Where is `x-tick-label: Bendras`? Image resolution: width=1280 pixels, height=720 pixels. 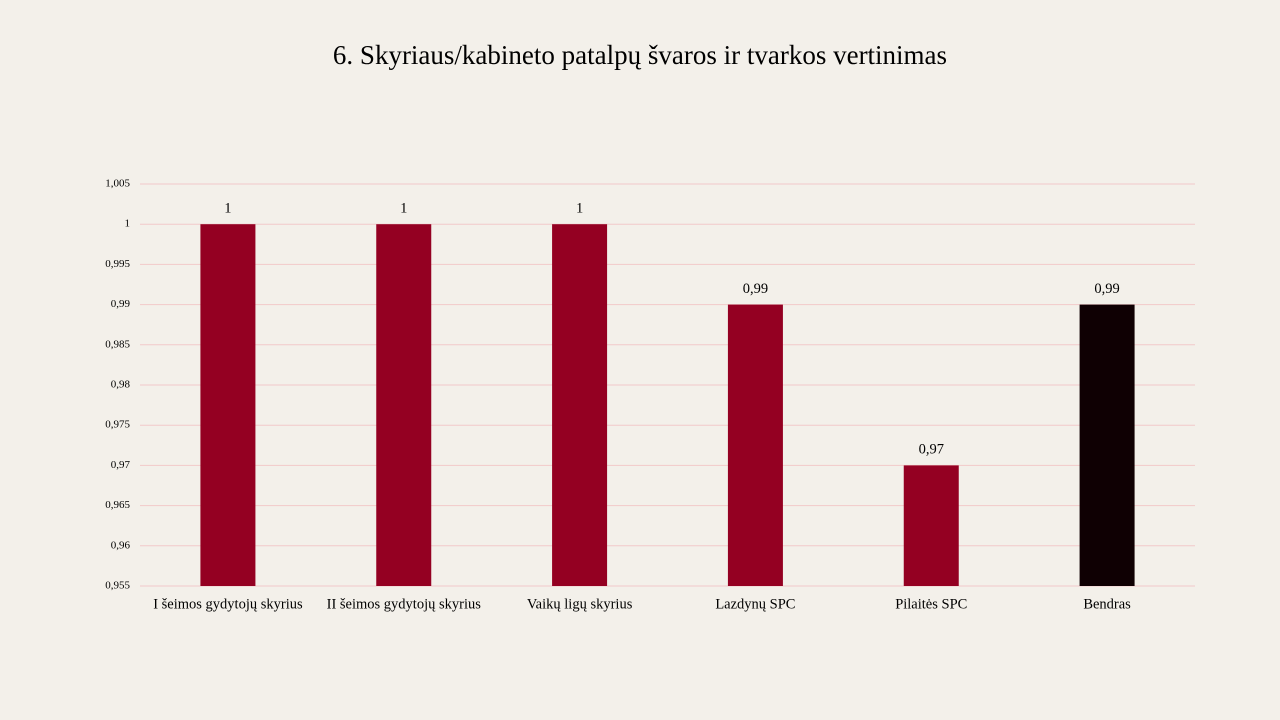 x-tick-label: Bendras is located at coordinates (1107, 604).